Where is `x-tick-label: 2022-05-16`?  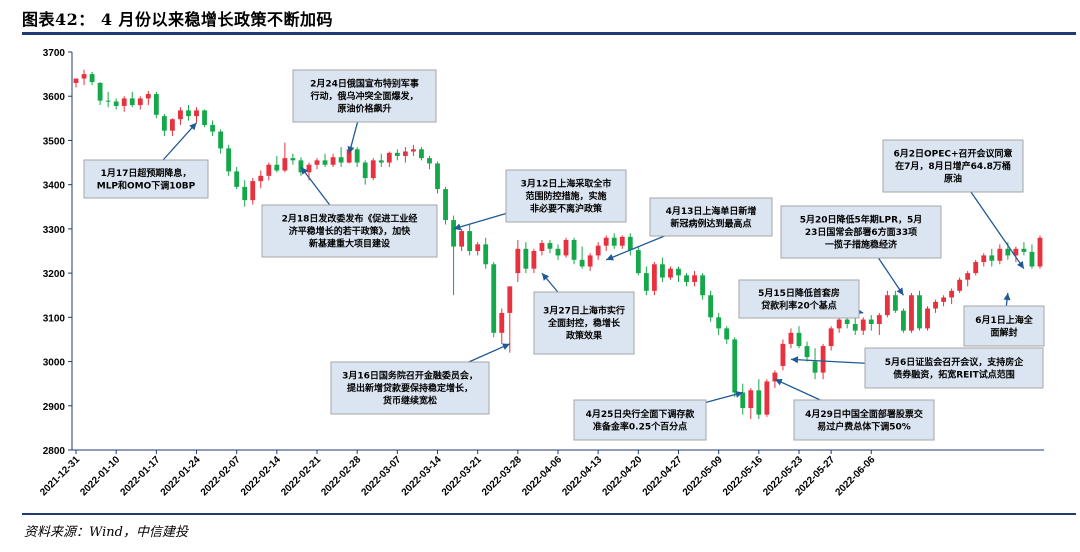
x-tick-label: 2022-05-16 is located at coordinates (743, 476).